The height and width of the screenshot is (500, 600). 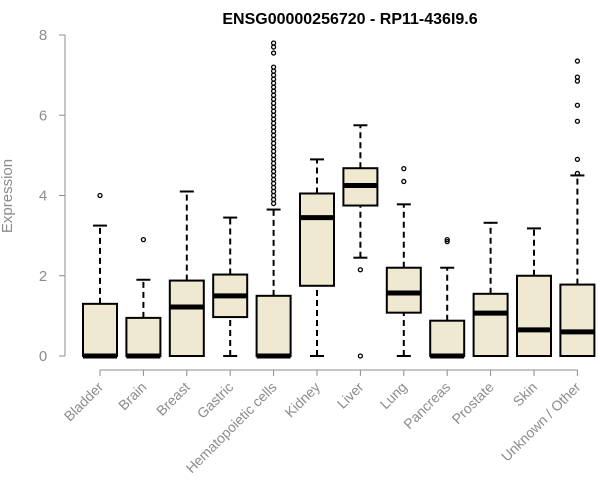 What do you see at coordinates (84, 402) in the screenshot?
I see `x-tick-label: Bladder` at bounding box center [84, 402].